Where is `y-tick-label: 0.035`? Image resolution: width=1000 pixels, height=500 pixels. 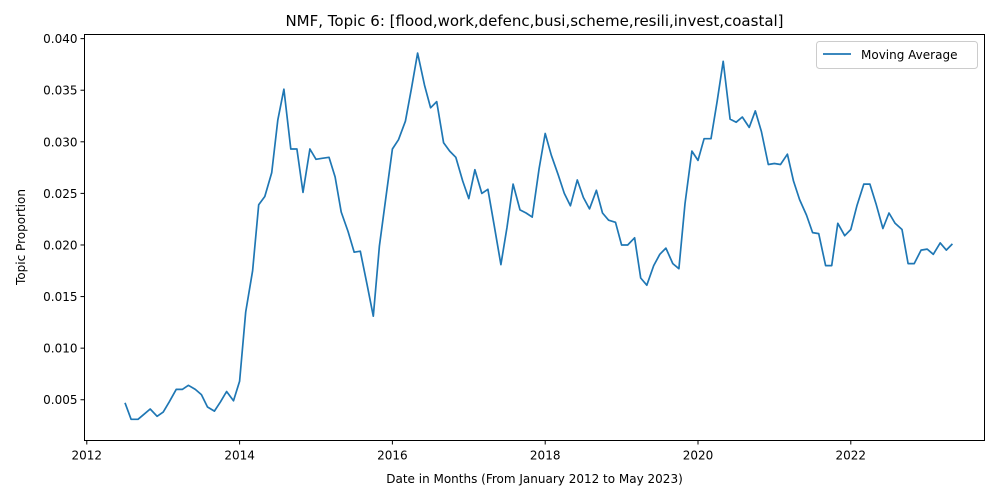 y-tick-label: 0.035 is located at coordinates (60, 91).